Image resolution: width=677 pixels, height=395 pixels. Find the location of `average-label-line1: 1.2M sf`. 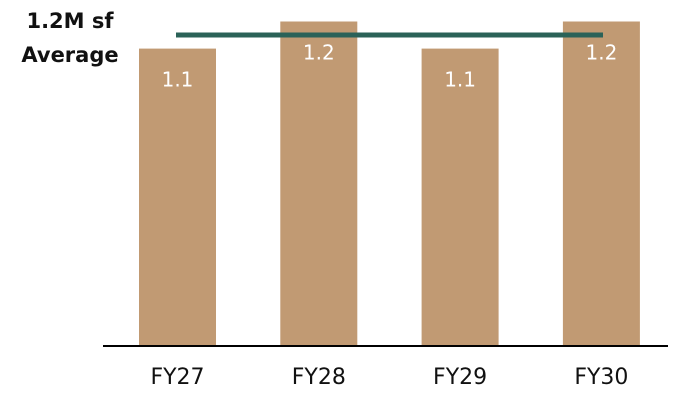

average-label-line1: 1.2M sf is located at coordinates (70, 21).